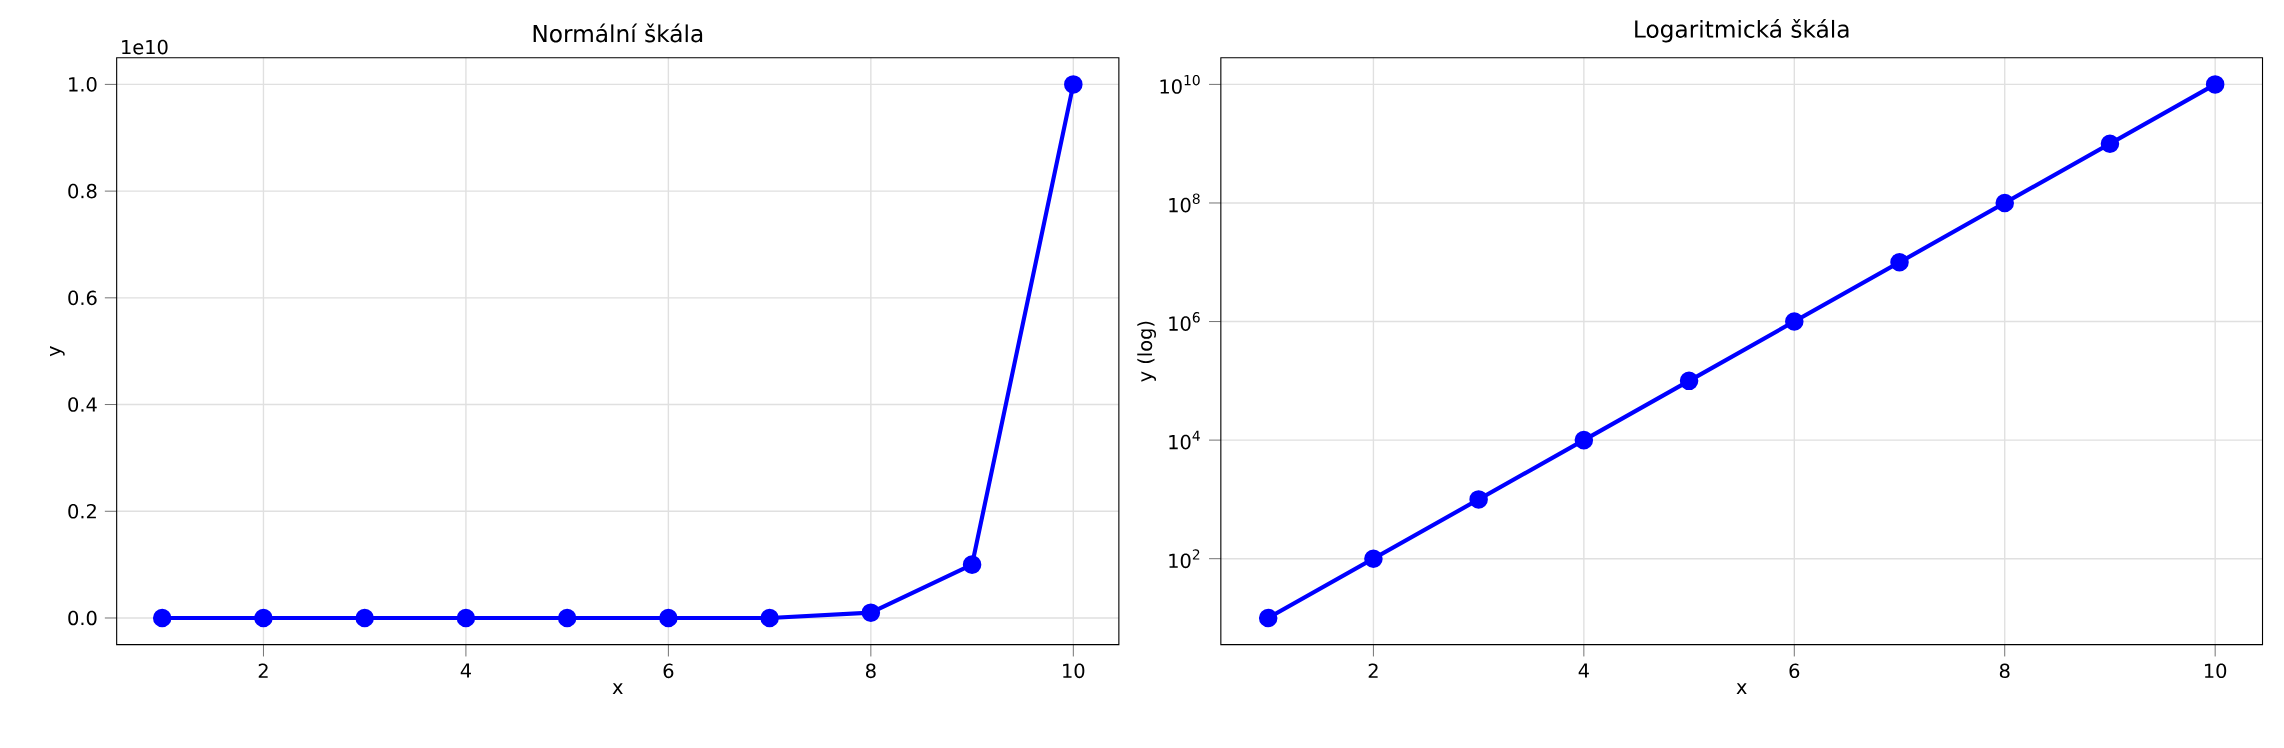  Describe the element at coordinates (82, 404) in the screenshot. I see `y-tick-label: 0.4` at that location.